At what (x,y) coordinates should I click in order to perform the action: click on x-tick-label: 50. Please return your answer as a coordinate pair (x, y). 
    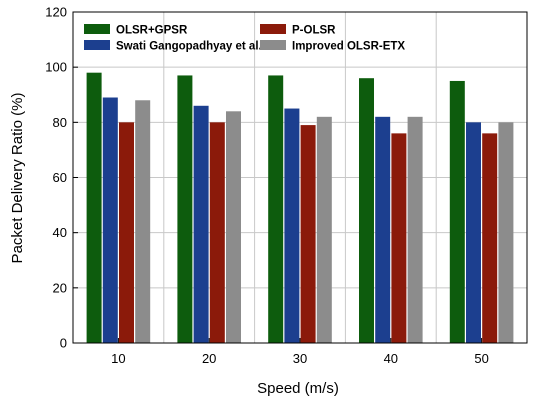
    Looking at the image, I should click on (481, 358).